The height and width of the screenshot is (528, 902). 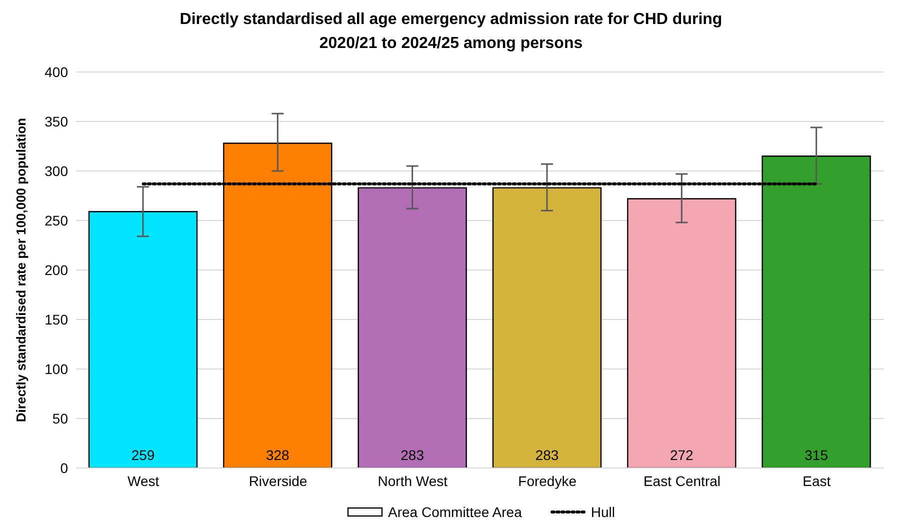 What do you see at coordinates (56, 319) in the screenshot?
I see `y-tick-label: 150` at bounding box center [56, 319].